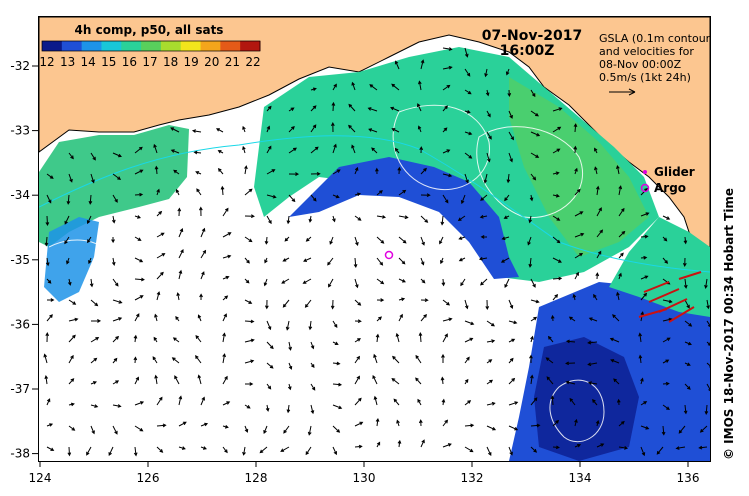  Describe the element at coordinates (527, 51) in the screenshot. I see `map-time: 16:00Z` at that location.